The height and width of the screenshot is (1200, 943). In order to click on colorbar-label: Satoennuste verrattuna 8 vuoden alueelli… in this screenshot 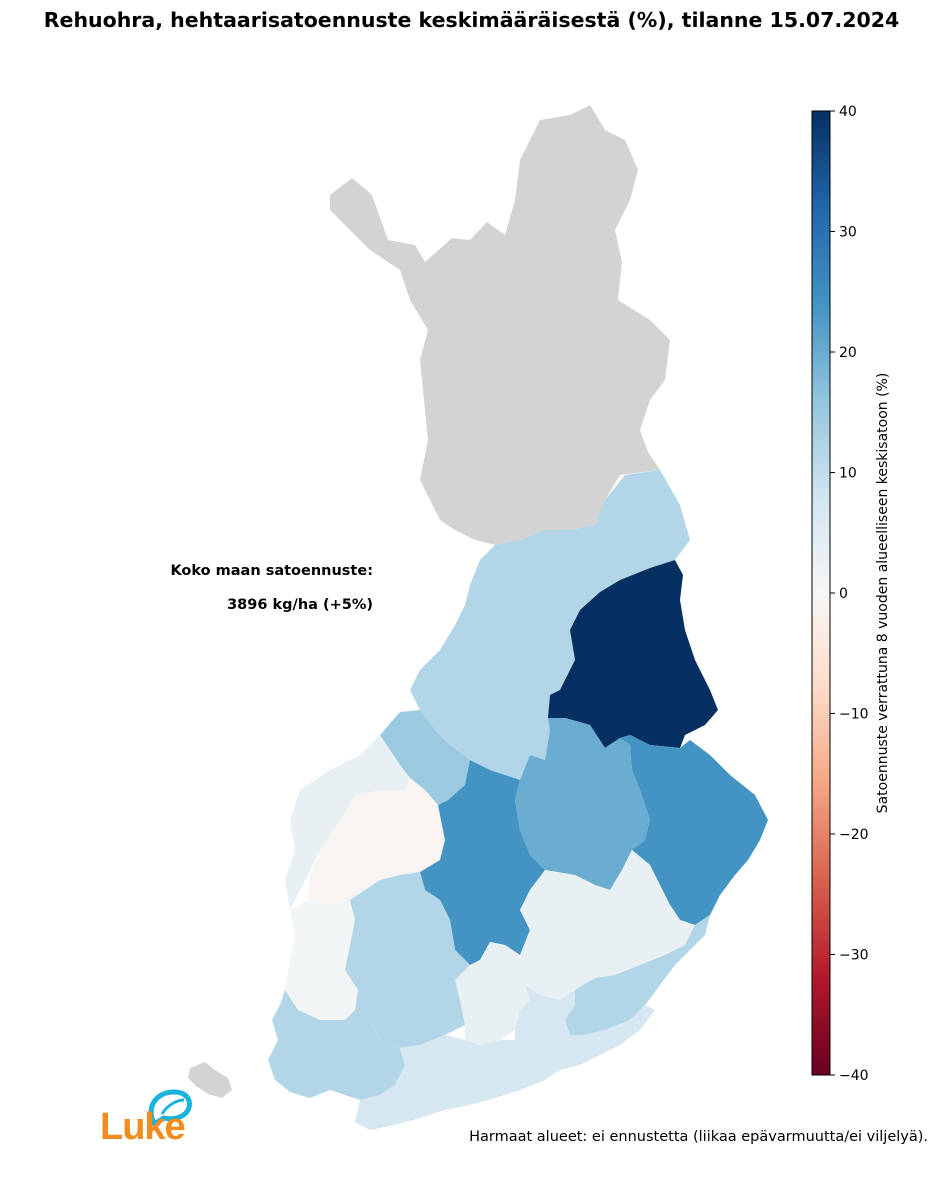, I will do `click(883, 593)`.